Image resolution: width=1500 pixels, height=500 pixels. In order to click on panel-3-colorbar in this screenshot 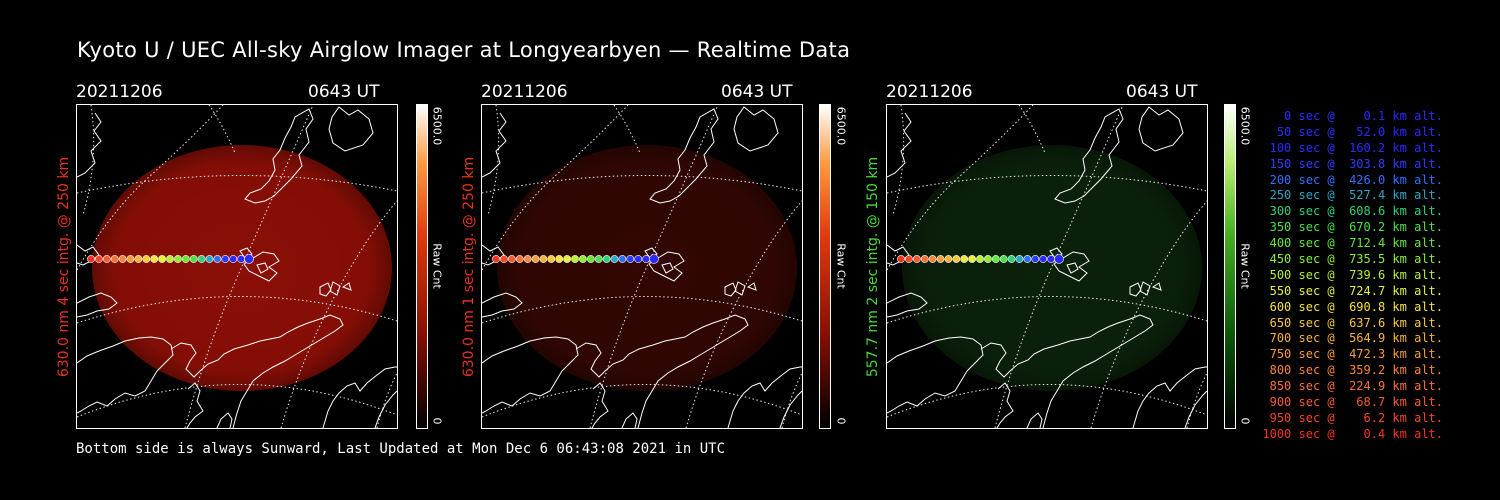, I will do `click(1230, 266)`.